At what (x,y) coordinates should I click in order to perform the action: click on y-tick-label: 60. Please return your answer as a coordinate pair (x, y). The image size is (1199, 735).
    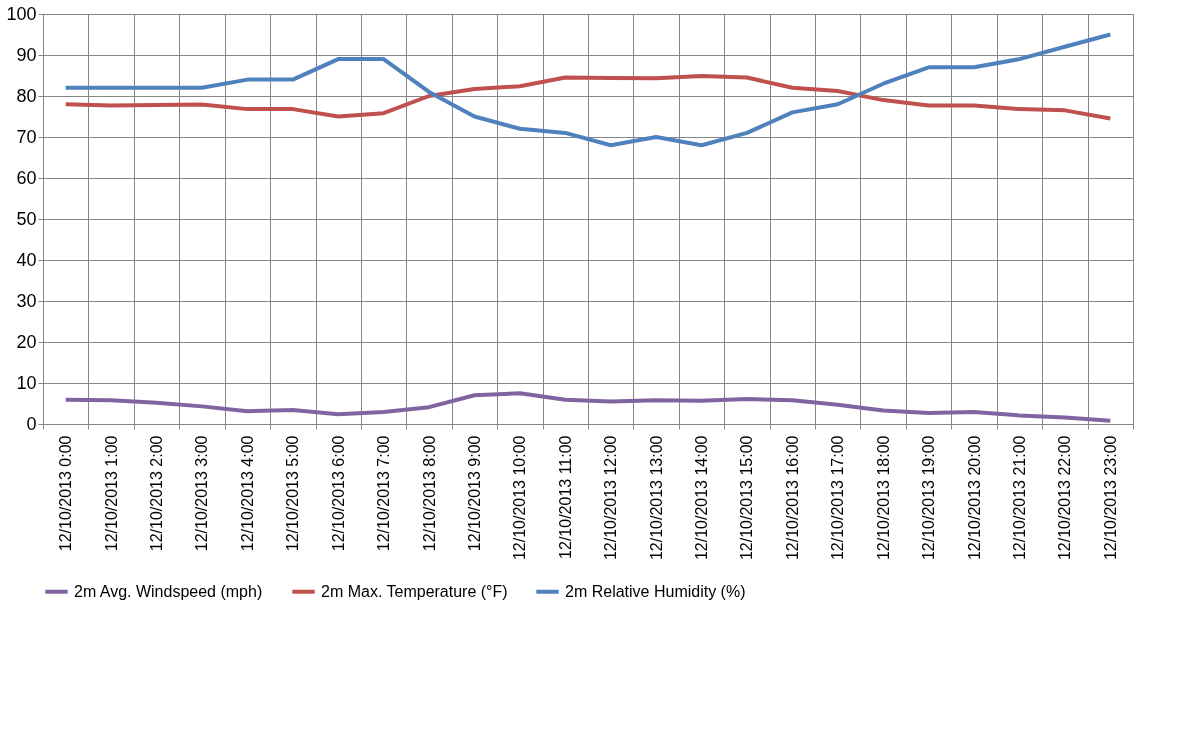
    Looking at the image, I should click on (26, 177).